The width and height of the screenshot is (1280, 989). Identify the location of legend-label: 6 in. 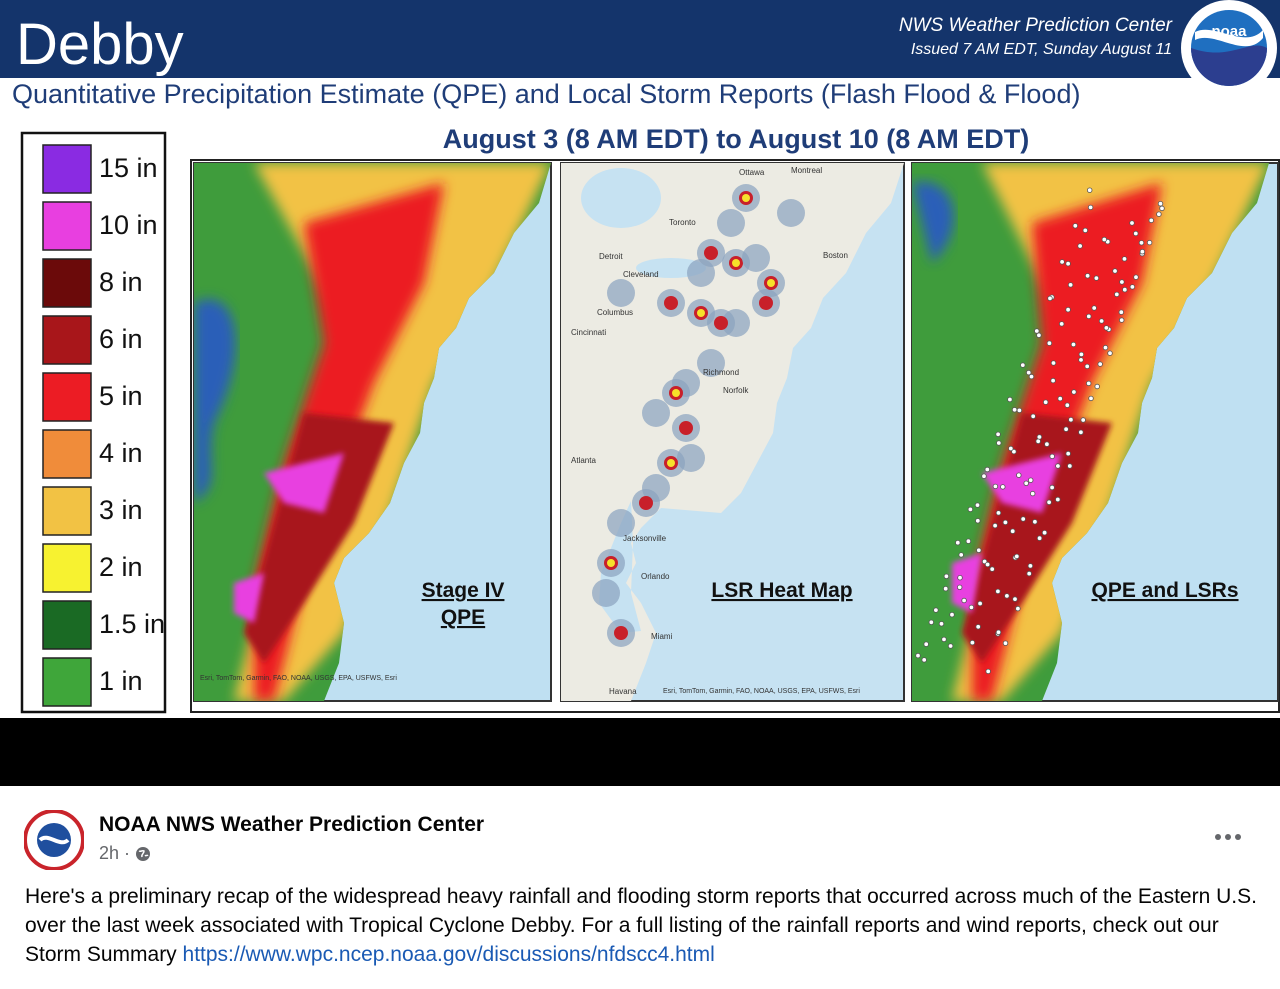
(121, 339).